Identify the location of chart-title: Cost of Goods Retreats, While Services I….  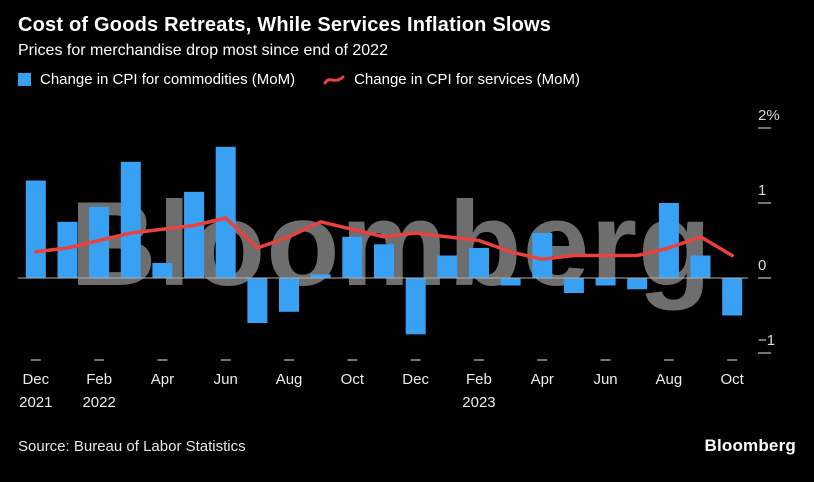
(285, 25).